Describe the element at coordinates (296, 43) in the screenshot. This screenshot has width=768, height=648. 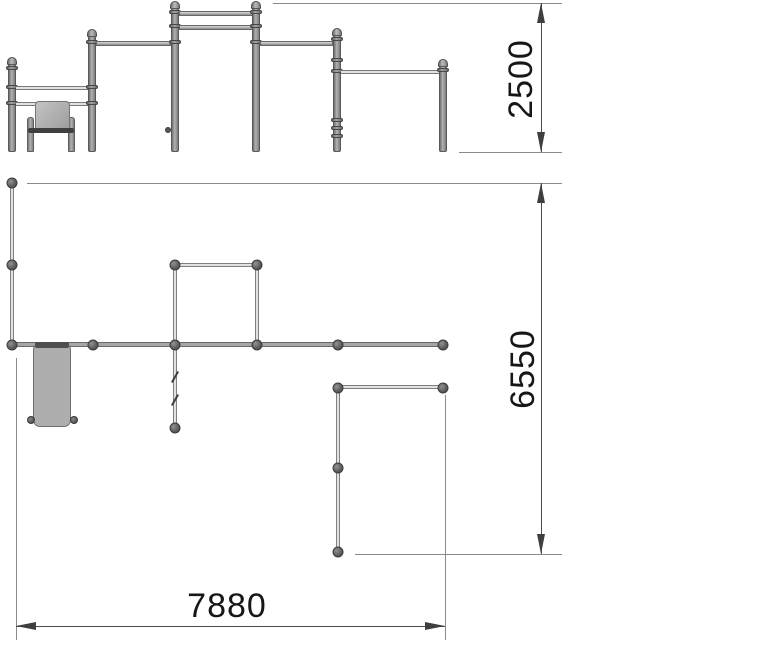
I see `pullup-bar-mid-right` at that location.